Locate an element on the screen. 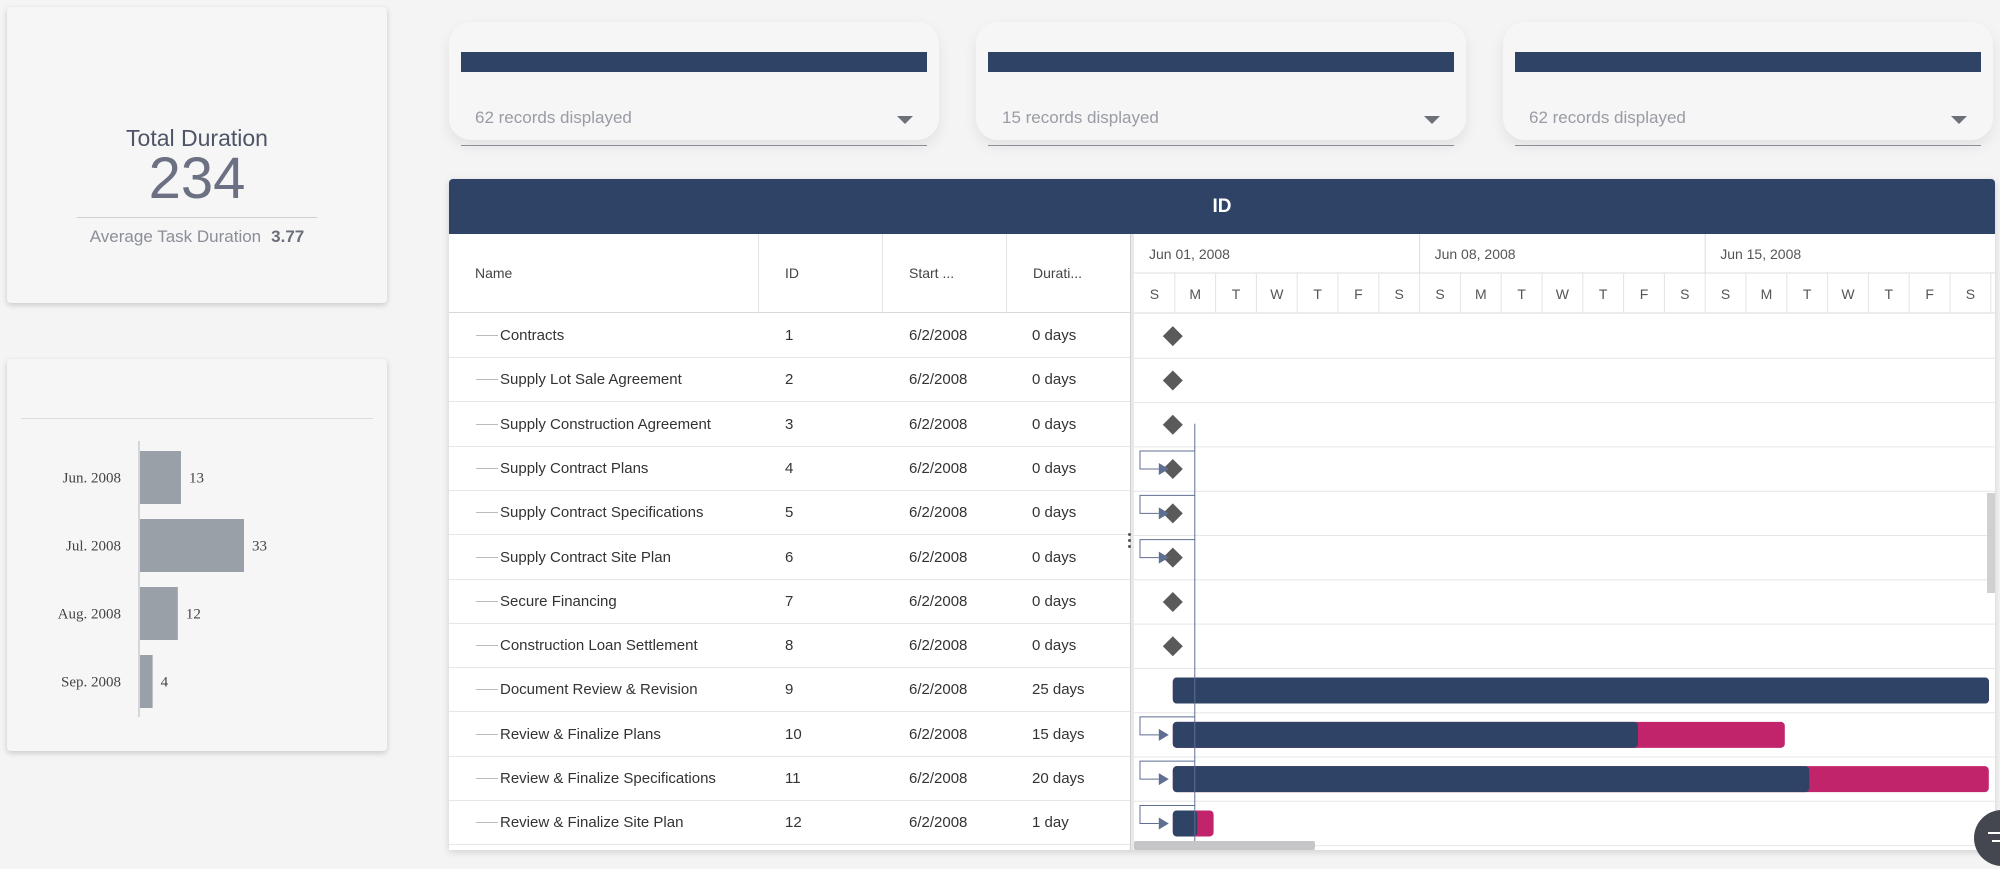 This screenshot has width=2000, height=869. week-label: Jun 08, 2008 is located at coordinates (1475, 254).